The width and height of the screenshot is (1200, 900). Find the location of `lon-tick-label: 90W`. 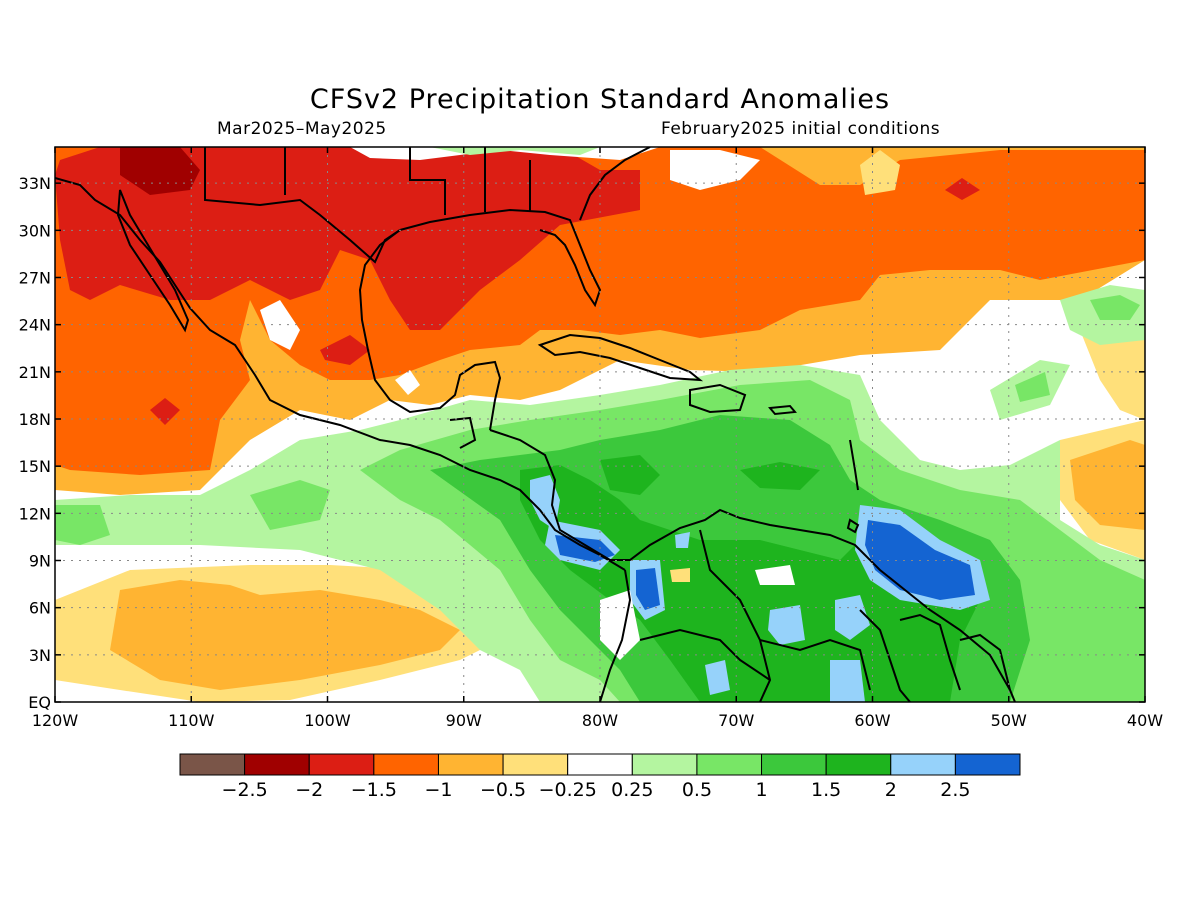

lon-tick-label: 90W is located at coordinates (464, 720).